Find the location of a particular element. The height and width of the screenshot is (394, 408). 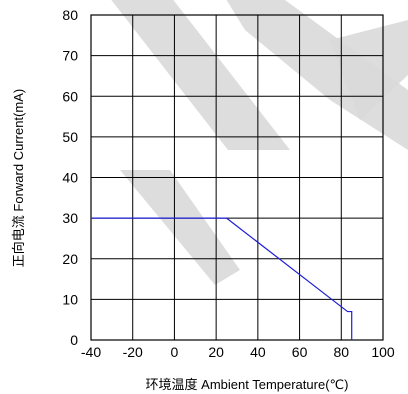

y-tick-label: 0 is located at coordinates (74, 340).